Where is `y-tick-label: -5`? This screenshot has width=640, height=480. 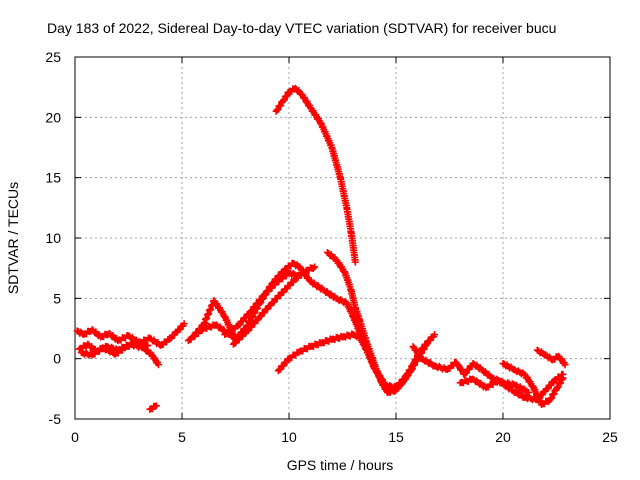 y-tick-label: -5 is located at coordinates (55, 419).